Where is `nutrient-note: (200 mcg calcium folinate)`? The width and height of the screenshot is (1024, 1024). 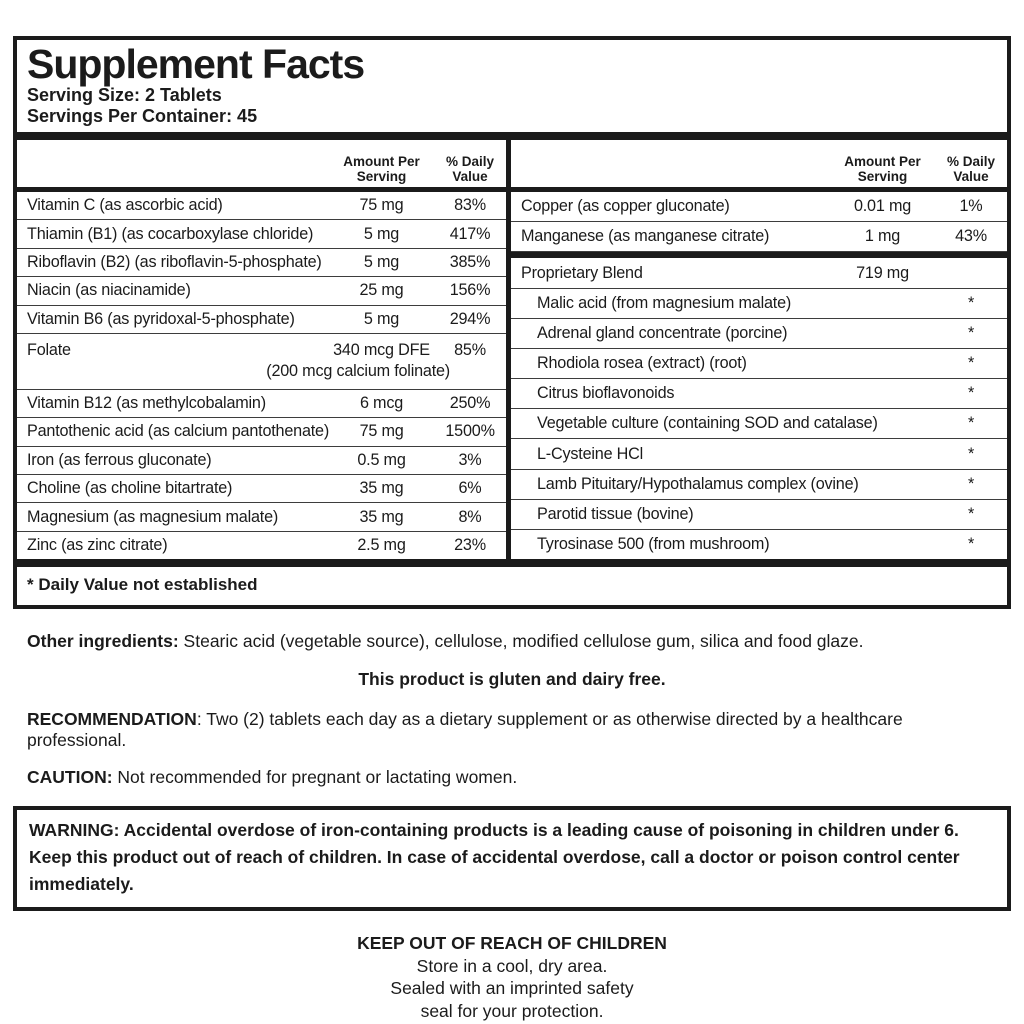 nutrient-note: (200 mcg calcium folinate) is located at coordinates (358, 371).